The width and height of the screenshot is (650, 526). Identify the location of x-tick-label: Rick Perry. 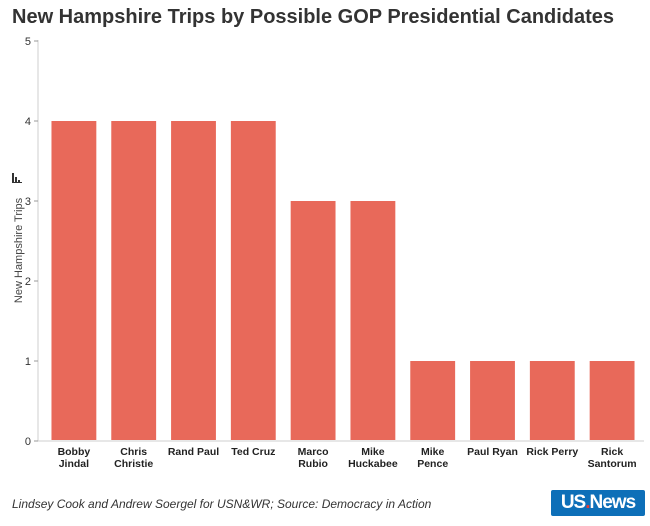
(552, 452).